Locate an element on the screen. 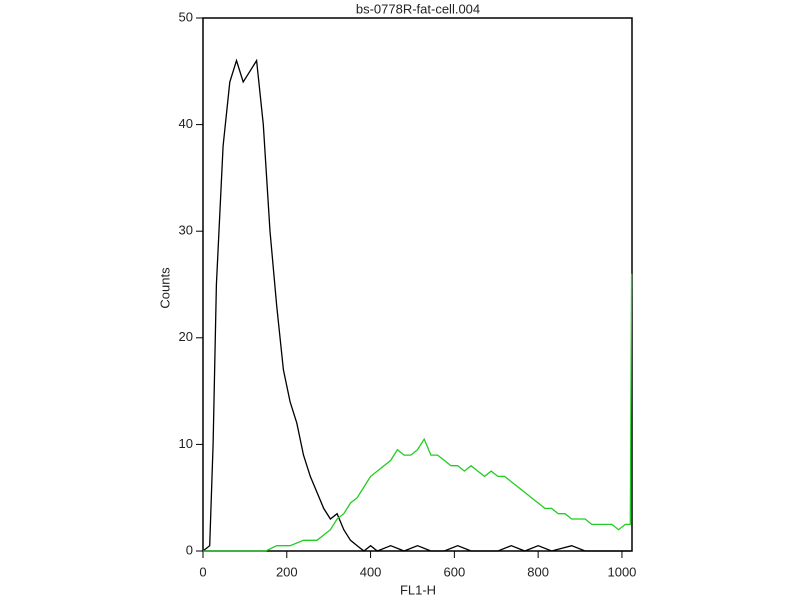  y-tick-label: 40 is located at coordinates (186, 123).